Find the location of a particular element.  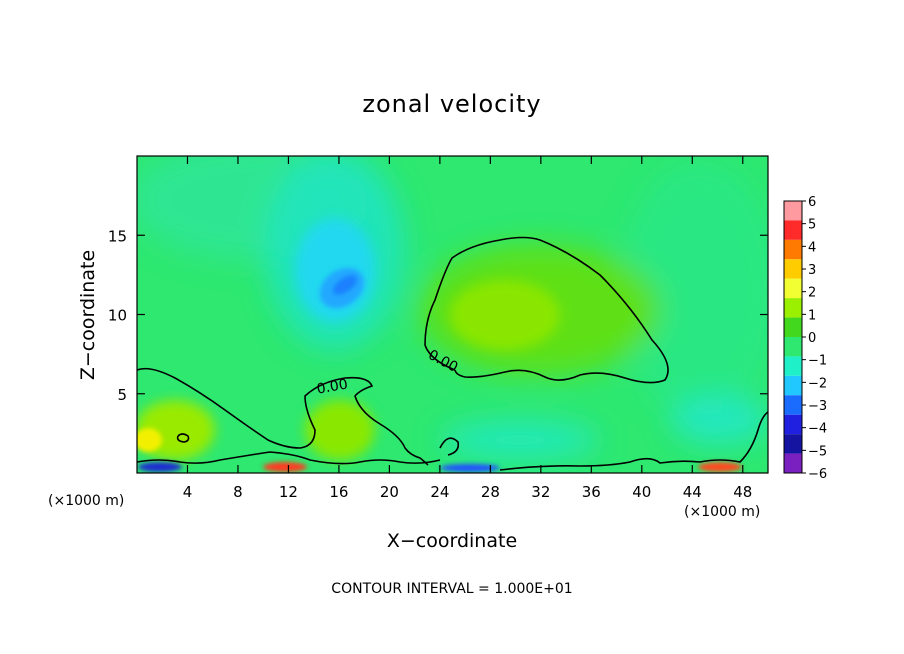

zero-contour-bottom-right-segment is located at coordinates (633, 441).